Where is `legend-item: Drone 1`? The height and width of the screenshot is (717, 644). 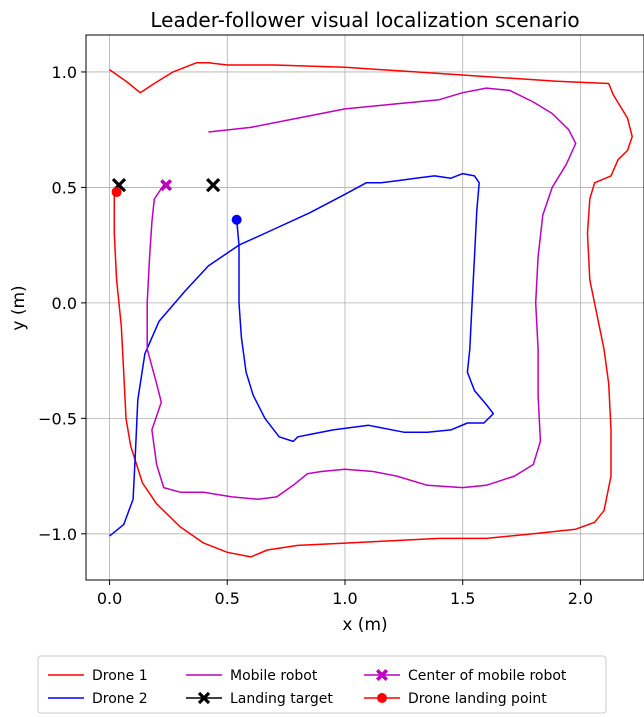 legend-item: Drone 1 is located at coordinates (98, 676).